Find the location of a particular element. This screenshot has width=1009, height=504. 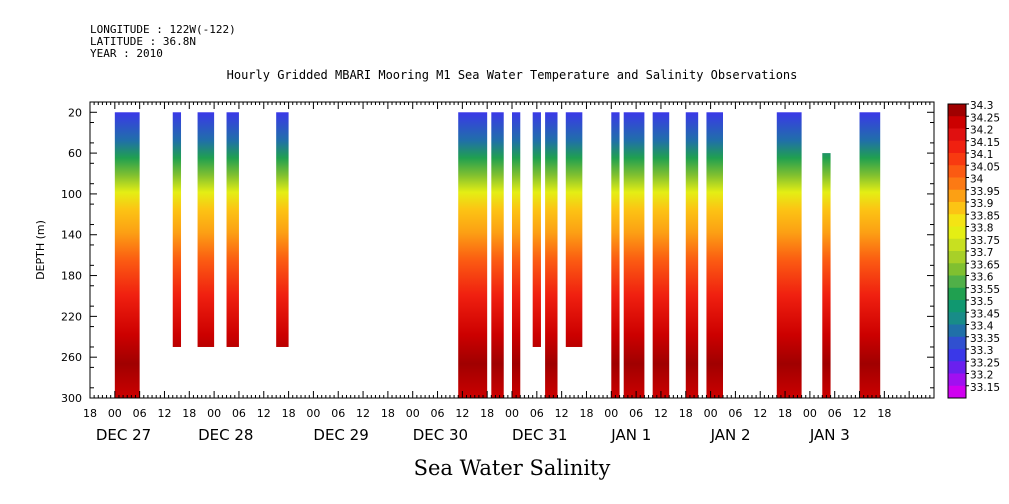

colorbar-label: 33.65 is located at coordinates (985, 265).